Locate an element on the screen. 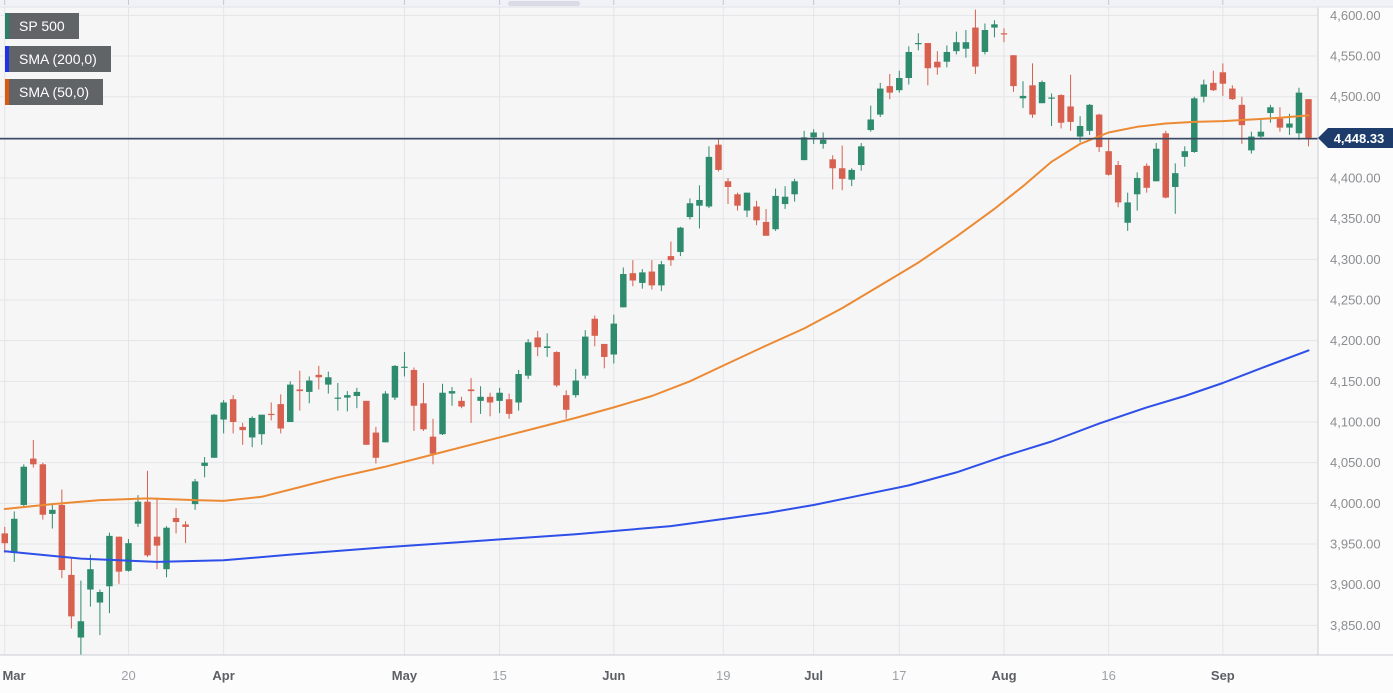 The width and height of the screenshot is (1393, 693). legend-item-sma50: SMA (50,0) is located at coordinates (54, 92).